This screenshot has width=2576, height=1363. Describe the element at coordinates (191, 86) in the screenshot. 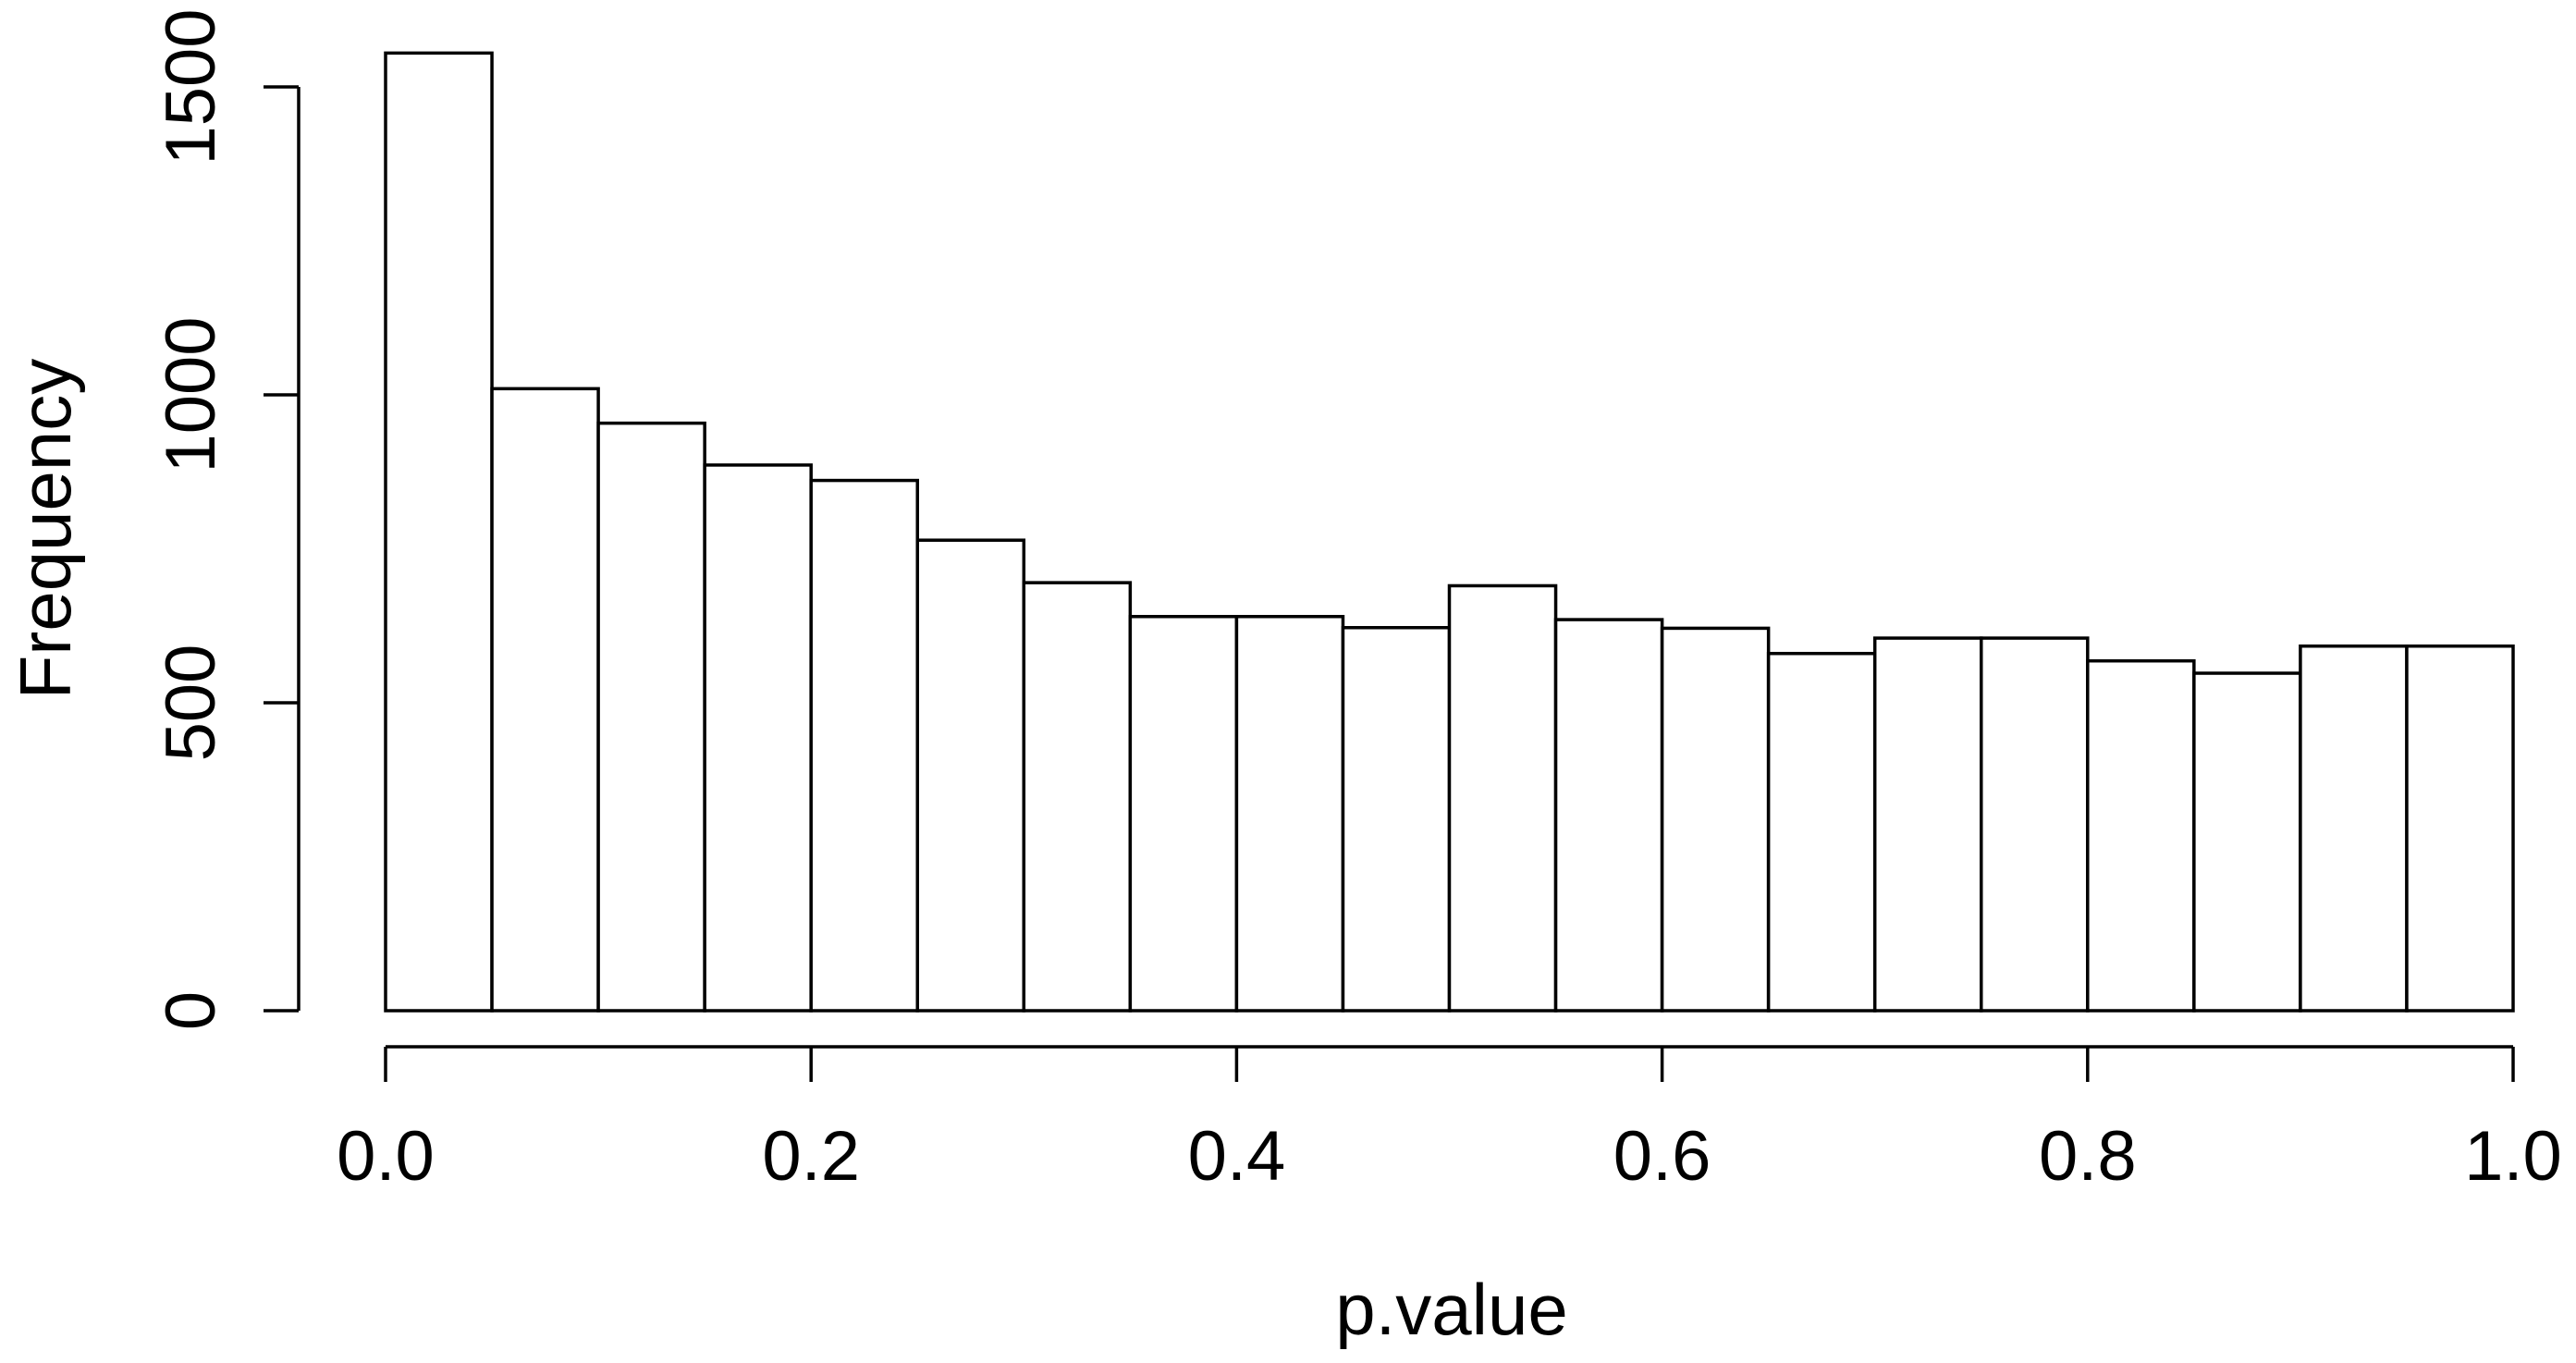

I see `y-tick-label: 1500` at that location.